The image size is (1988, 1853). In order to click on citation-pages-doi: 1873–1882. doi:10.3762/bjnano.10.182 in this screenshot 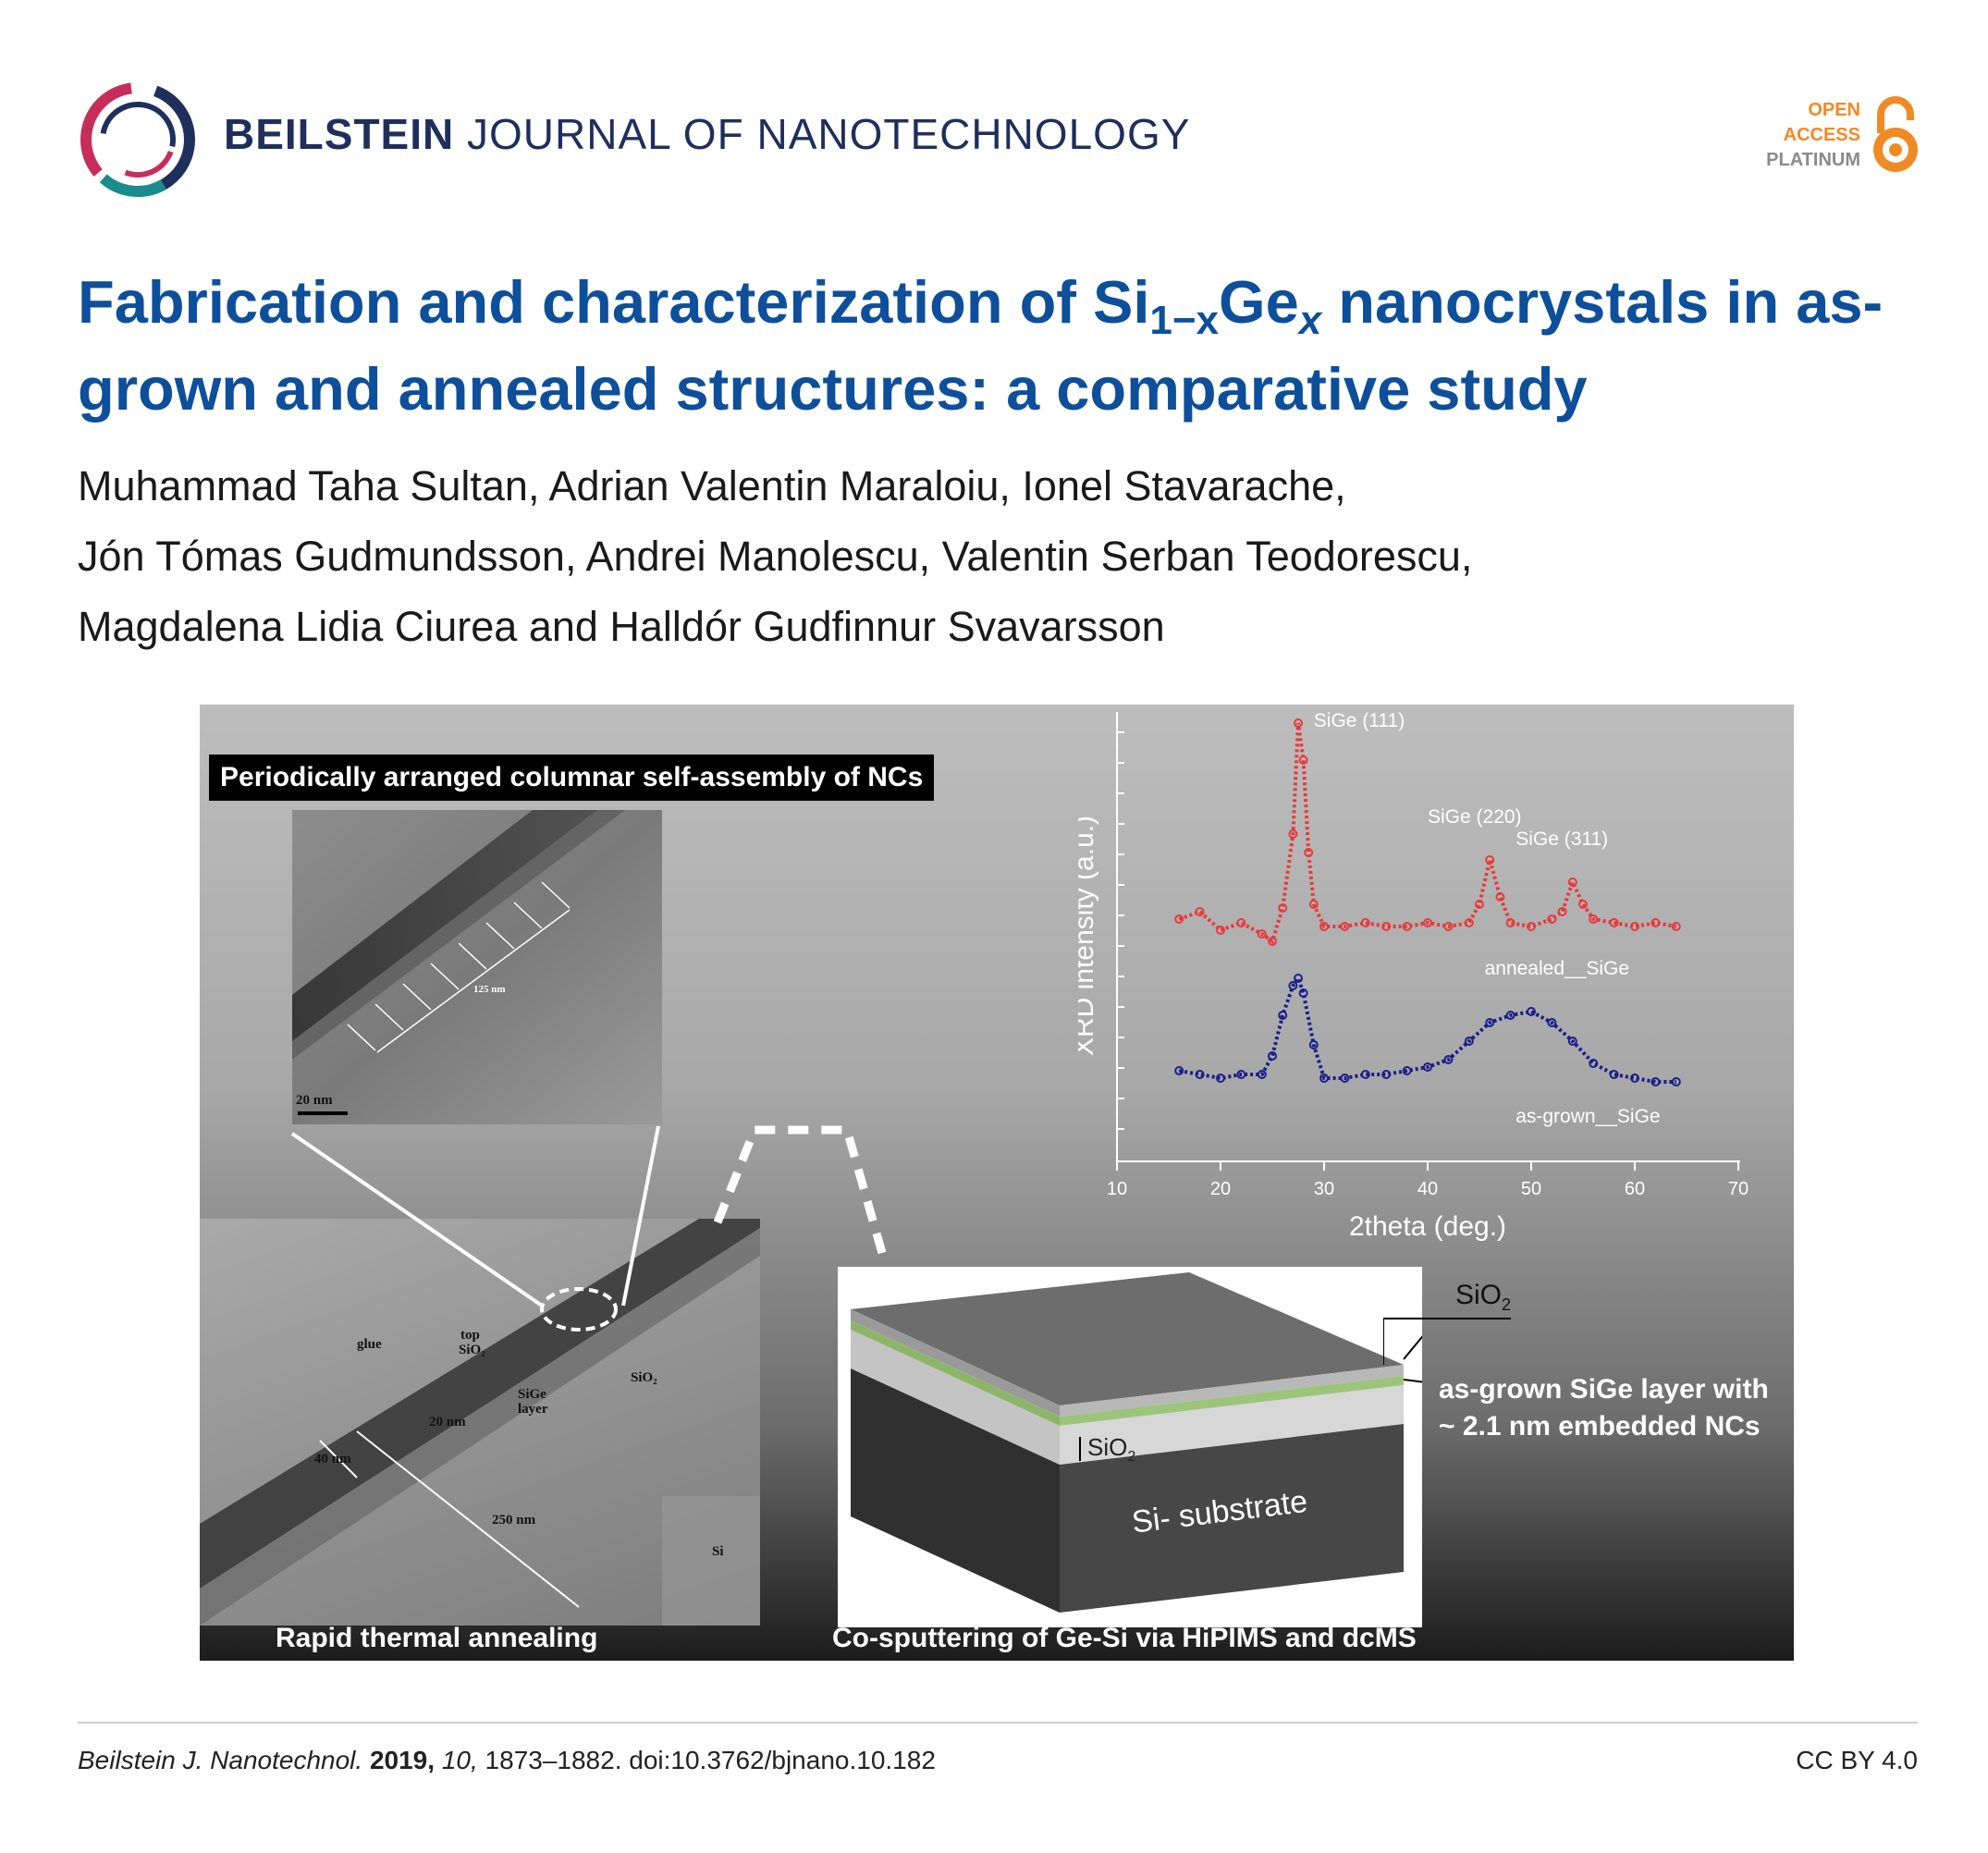, I will do `click(710, 1760)`.